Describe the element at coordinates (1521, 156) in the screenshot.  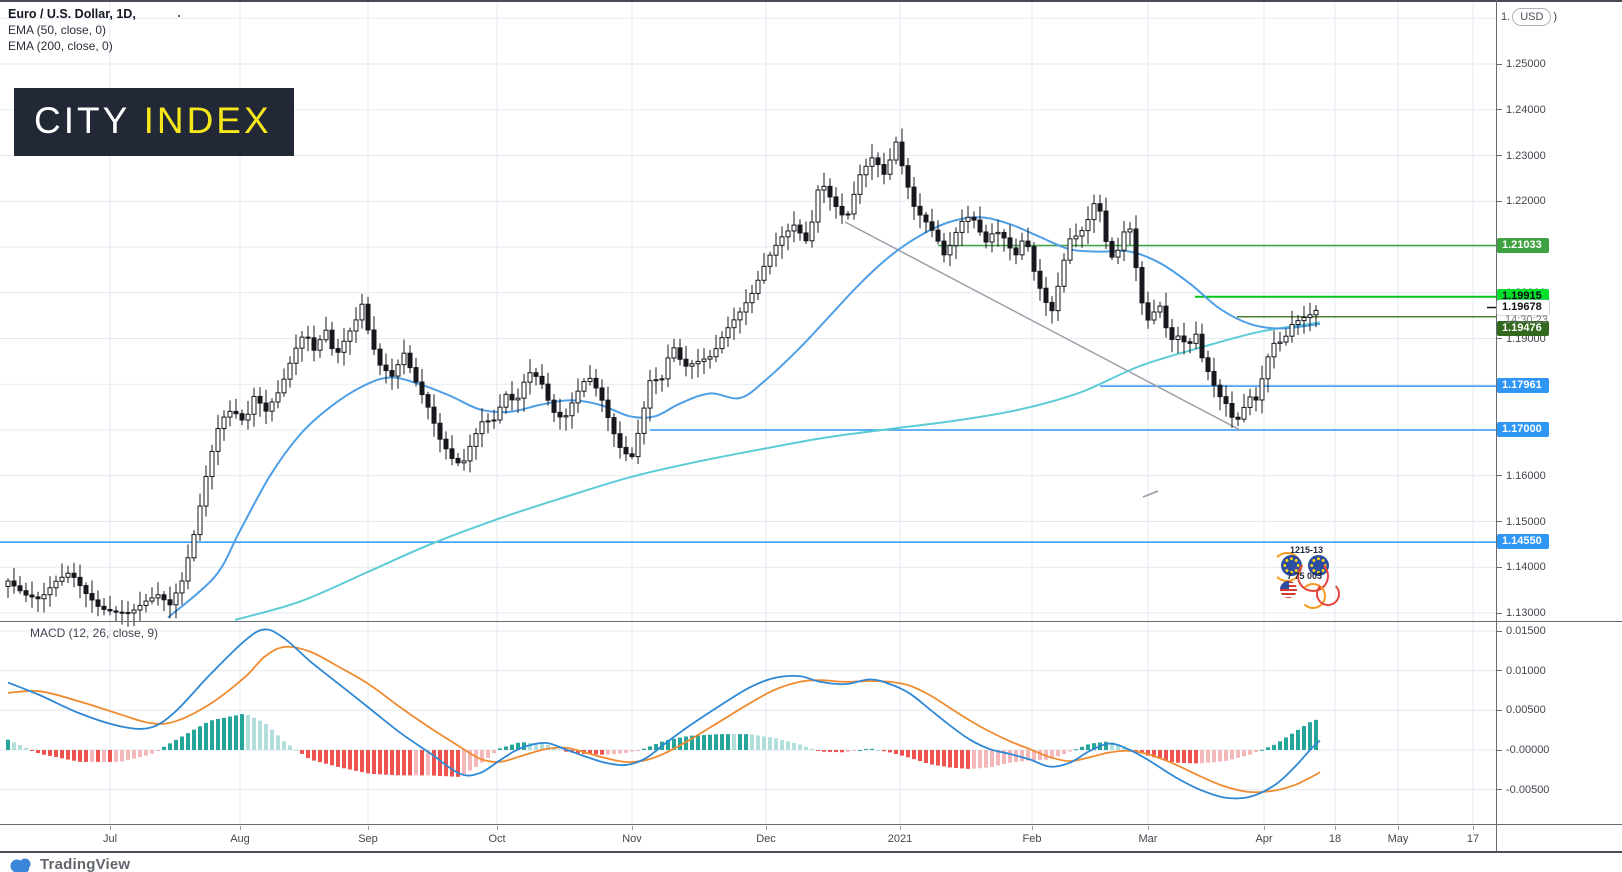
I see `price-tick-1.23000: 1.23000` at that location.